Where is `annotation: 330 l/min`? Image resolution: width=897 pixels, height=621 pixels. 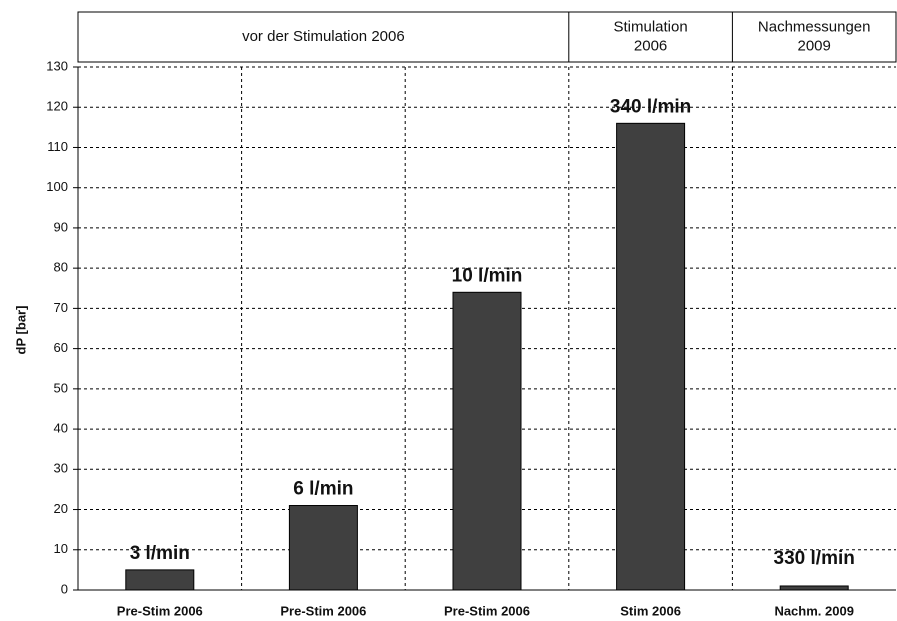
annotation: 330 l/min is located at coordinates (814, 558).